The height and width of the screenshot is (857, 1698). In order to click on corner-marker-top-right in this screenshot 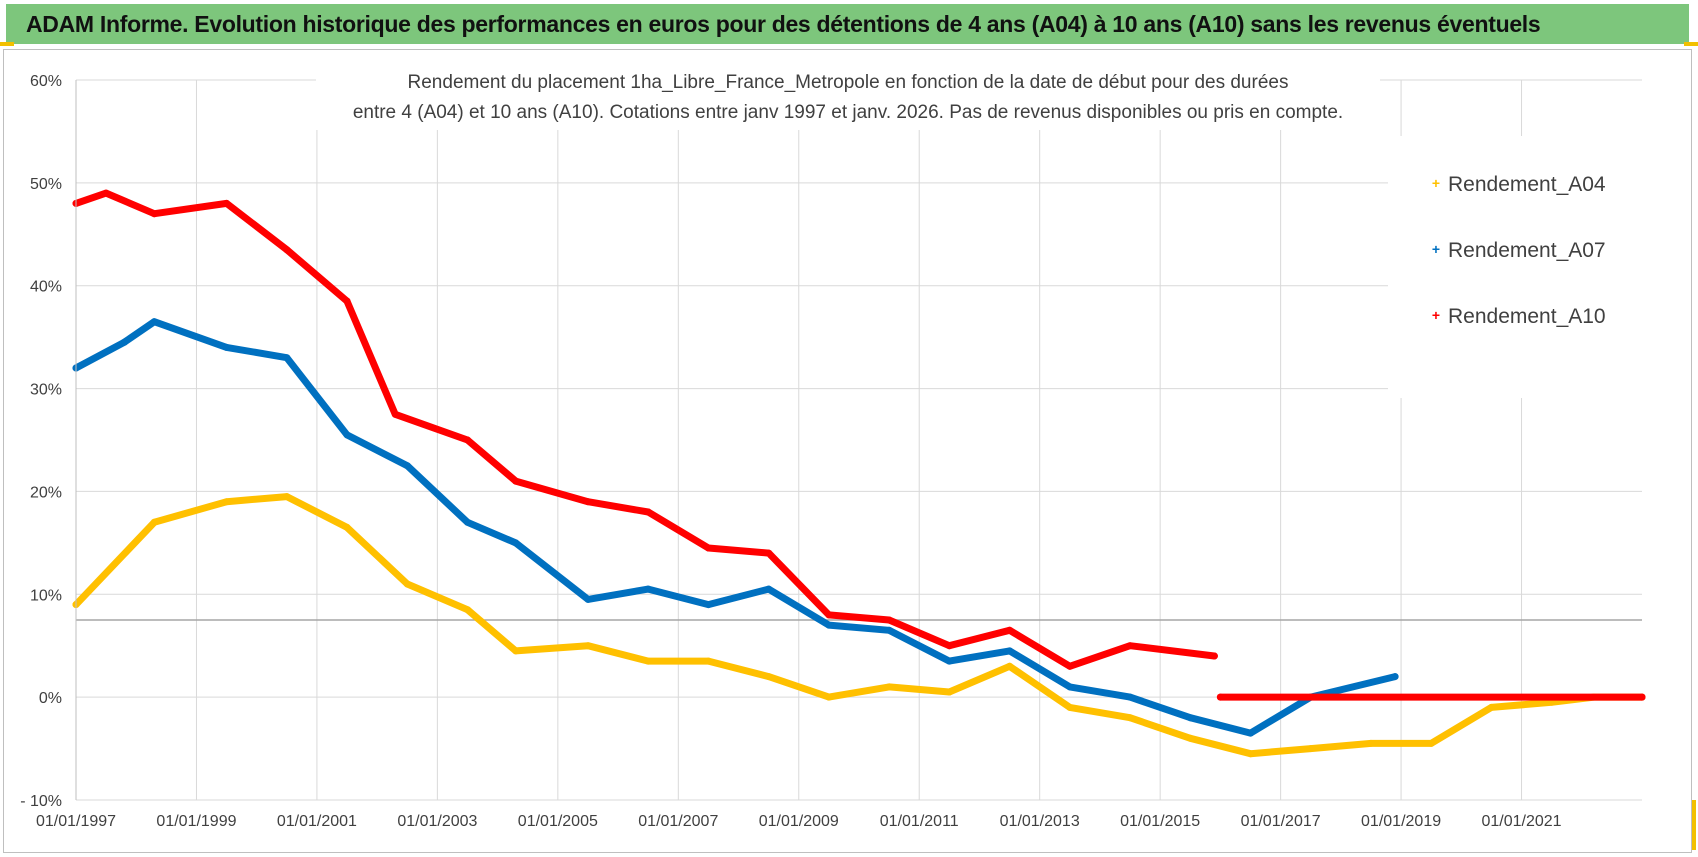, I will do `click(1691, 44)`.